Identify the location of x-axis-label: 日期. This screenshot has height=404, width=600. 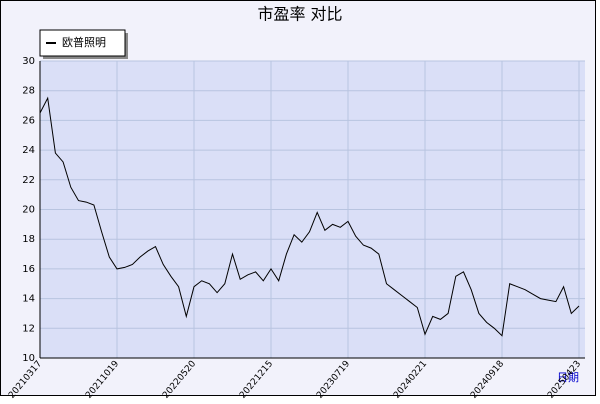
(568, 377).